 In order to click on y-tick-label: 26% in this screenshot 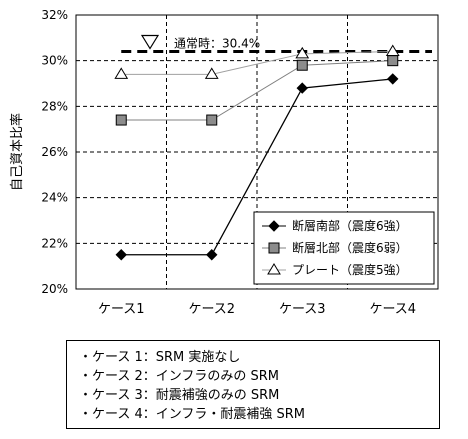, I will do `click(54, 152)`.